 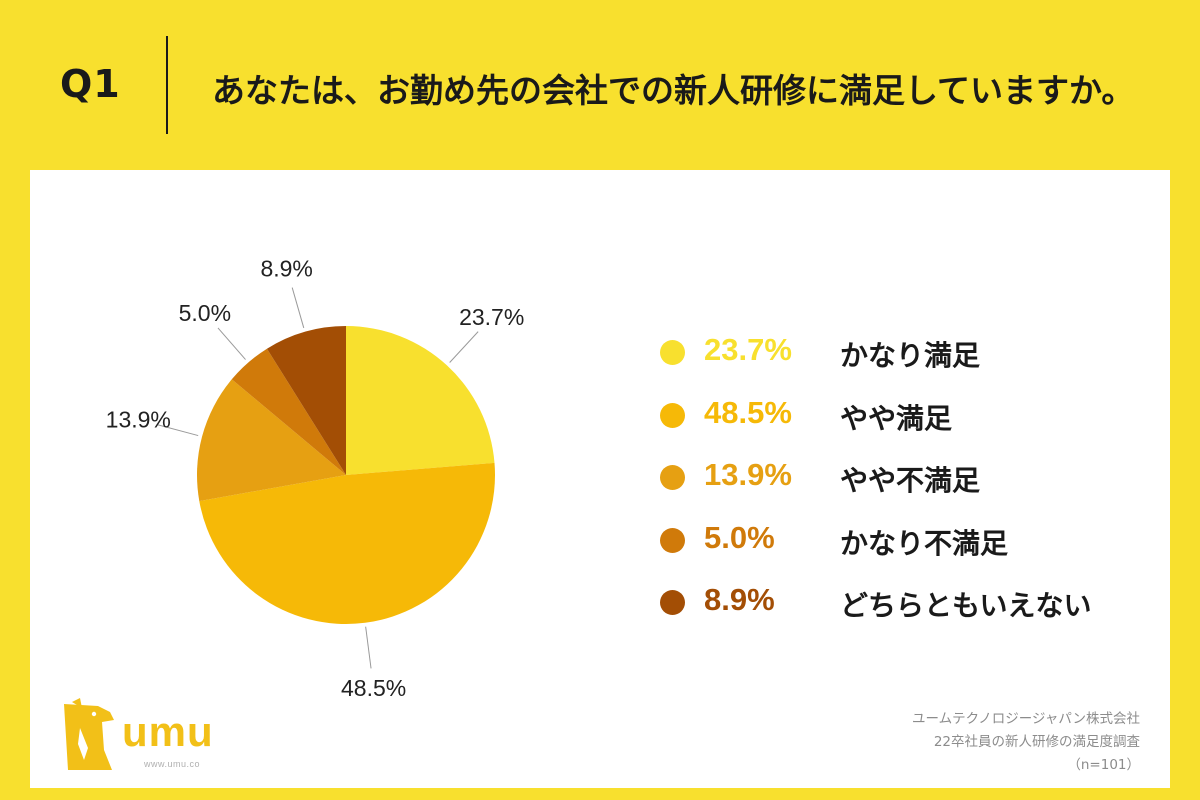 I want to click on question-number: Q1, so click(x=90, y=84).